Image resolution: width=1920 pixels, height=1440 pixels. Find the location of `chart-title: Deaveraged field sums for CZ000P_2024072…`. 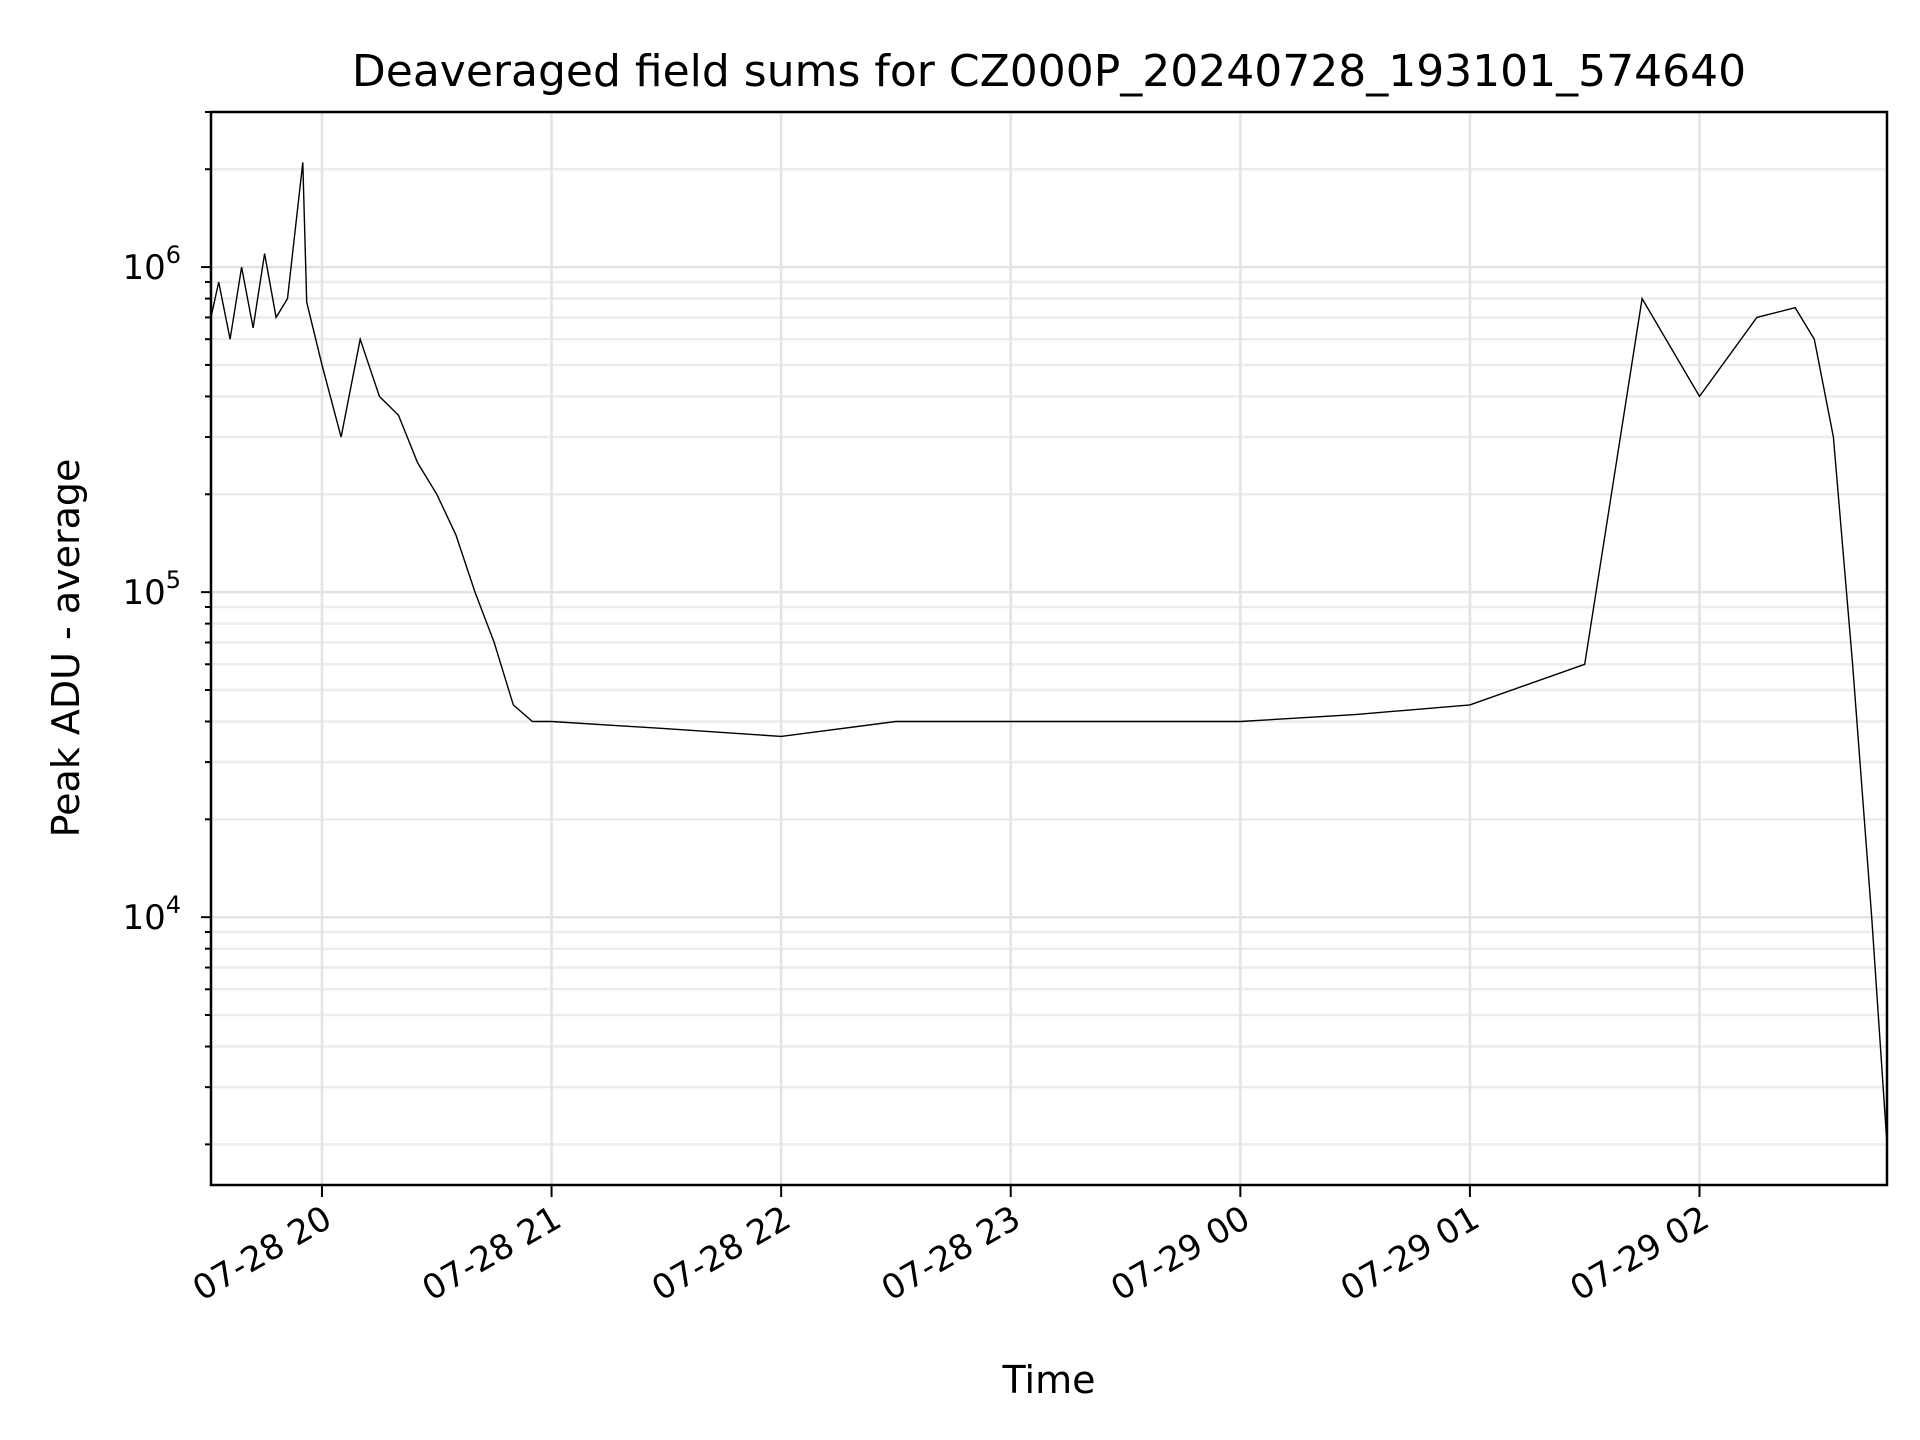

chart-title: Deaveraged field sums for CZ000P_2024072… is located at coordinates (1049, 71).